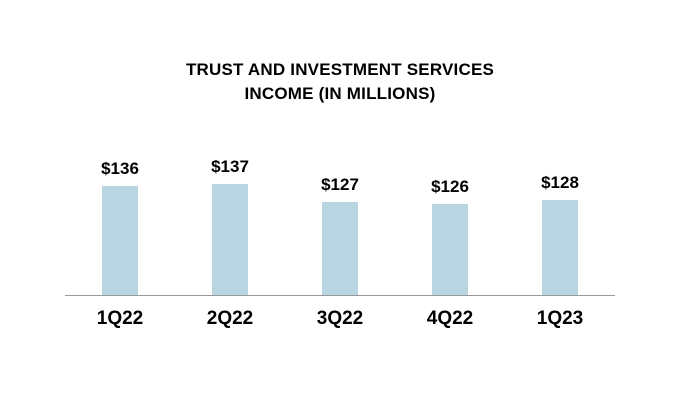  I want to click on bar-column: $128, so click(560, 234).